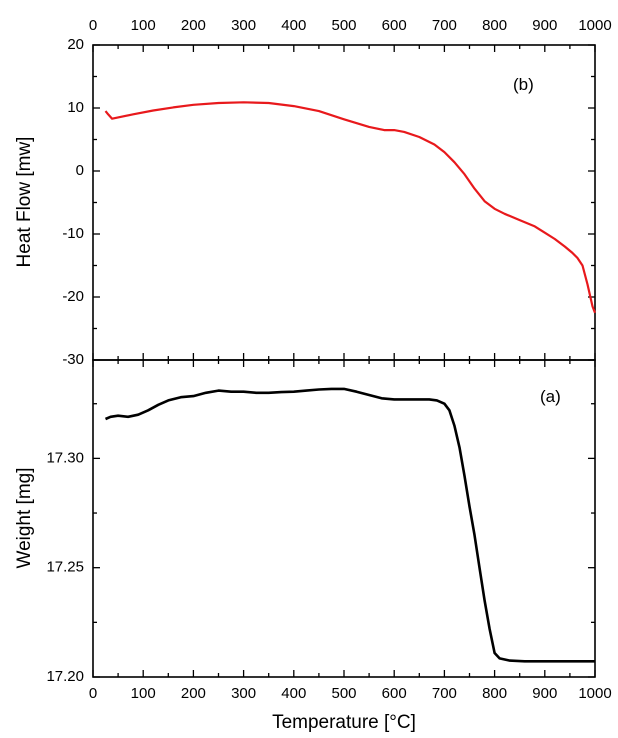 The width and height of the screenshot is (618, 738). I want to click on x-tick-label-top: 100, so click(143, 25).